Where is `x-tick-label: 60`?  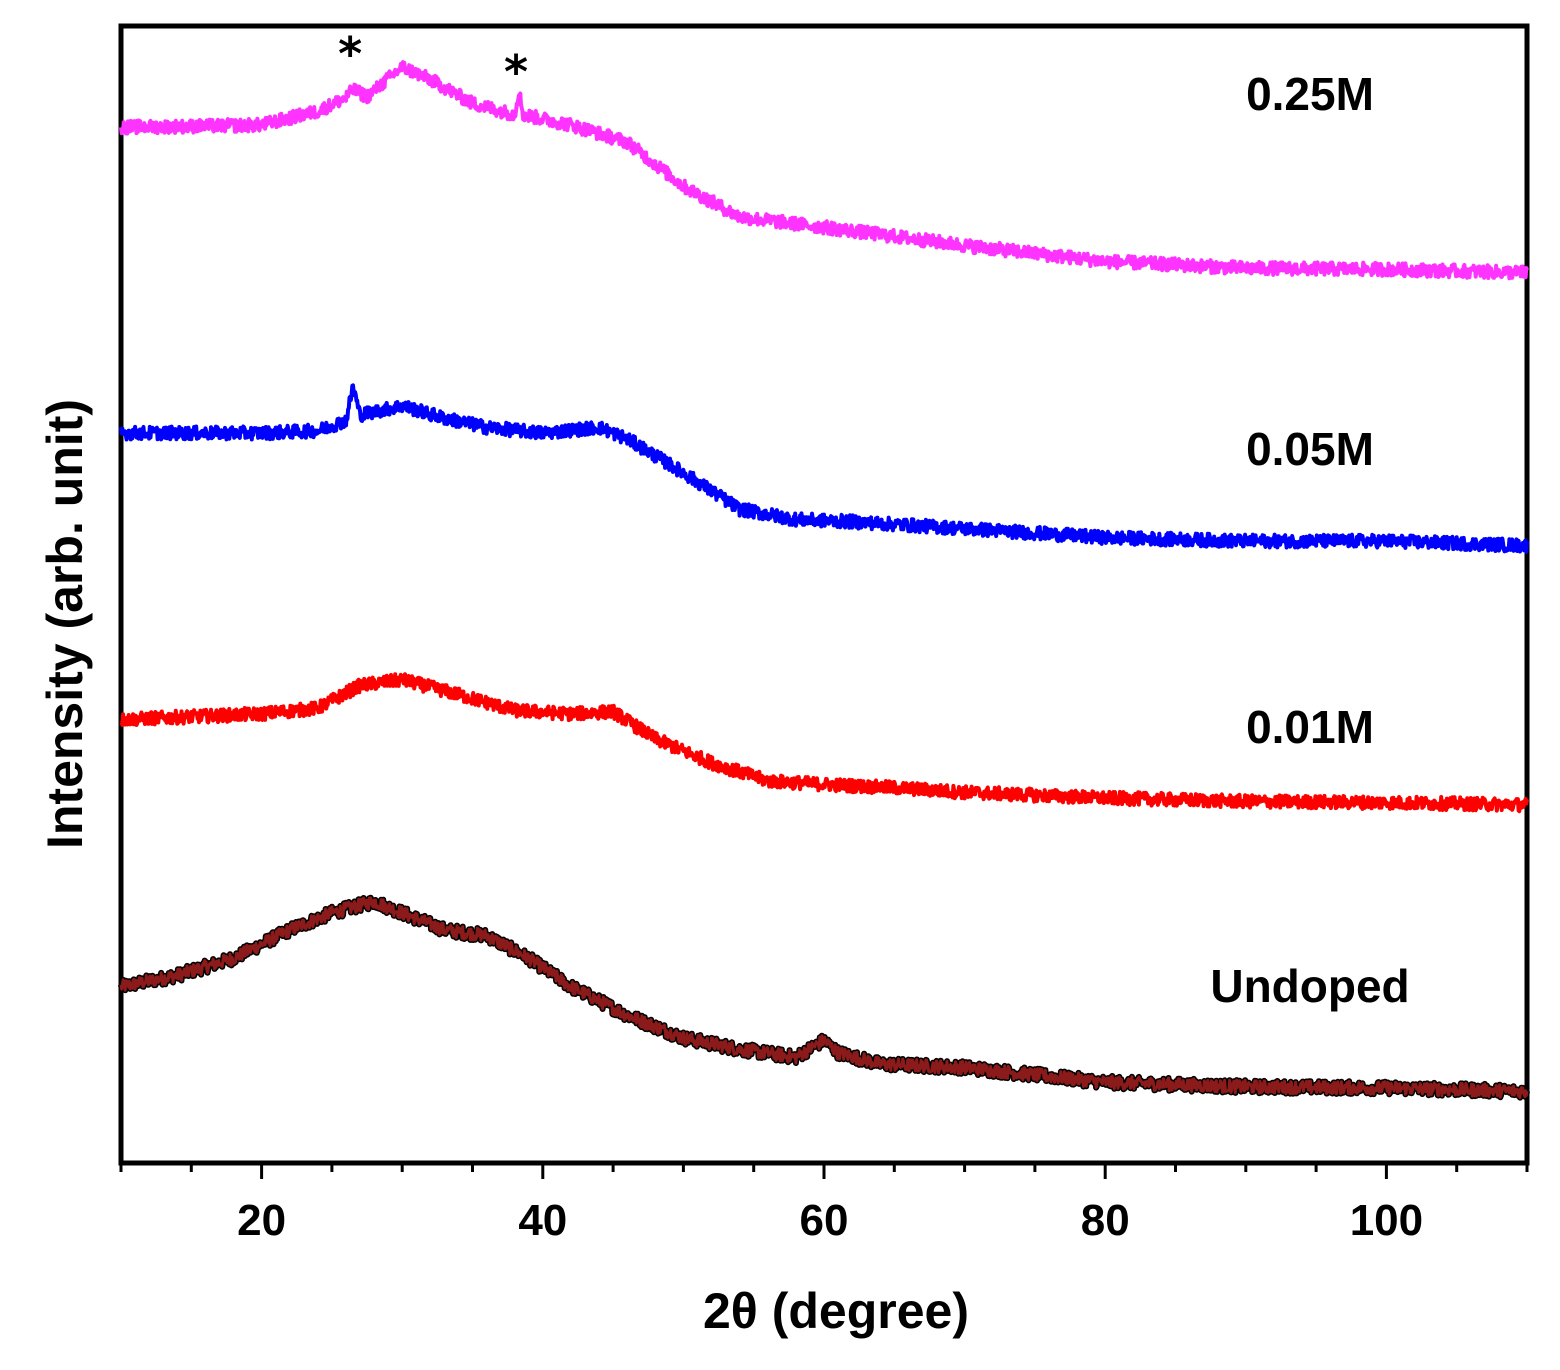
x-tick-label: 60 is located at coordinates (824, 1220).